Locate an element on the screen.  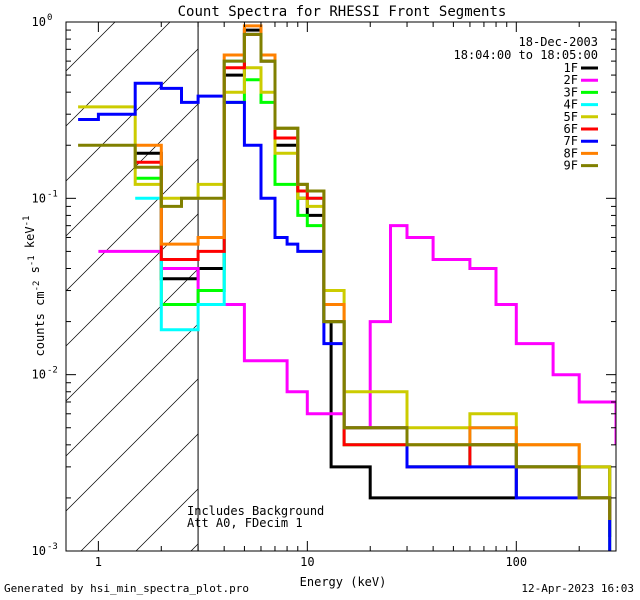
legend-label-1F: 1F is located at coordinates (571, 68).